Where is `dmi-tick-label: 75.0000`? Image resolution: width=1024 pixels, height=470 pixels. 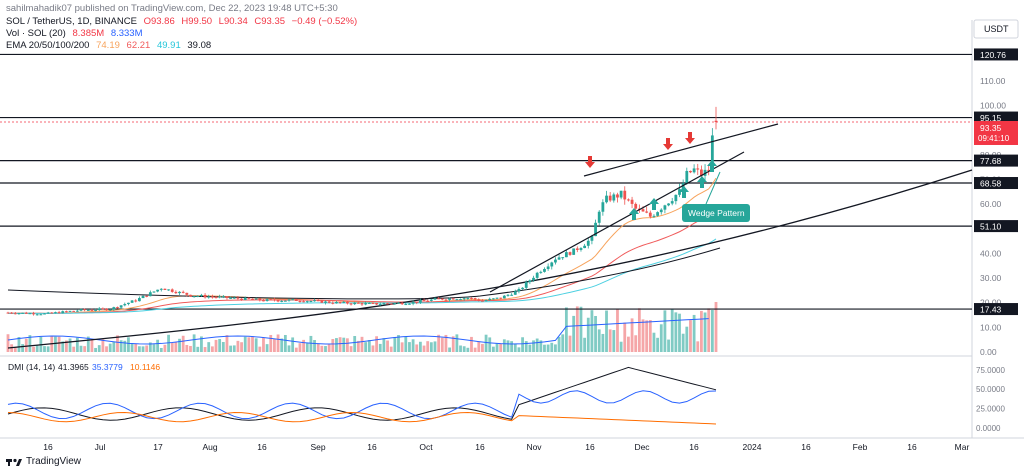 dmi-tick-label: 75.0000 is located at coordinates (990, 370).